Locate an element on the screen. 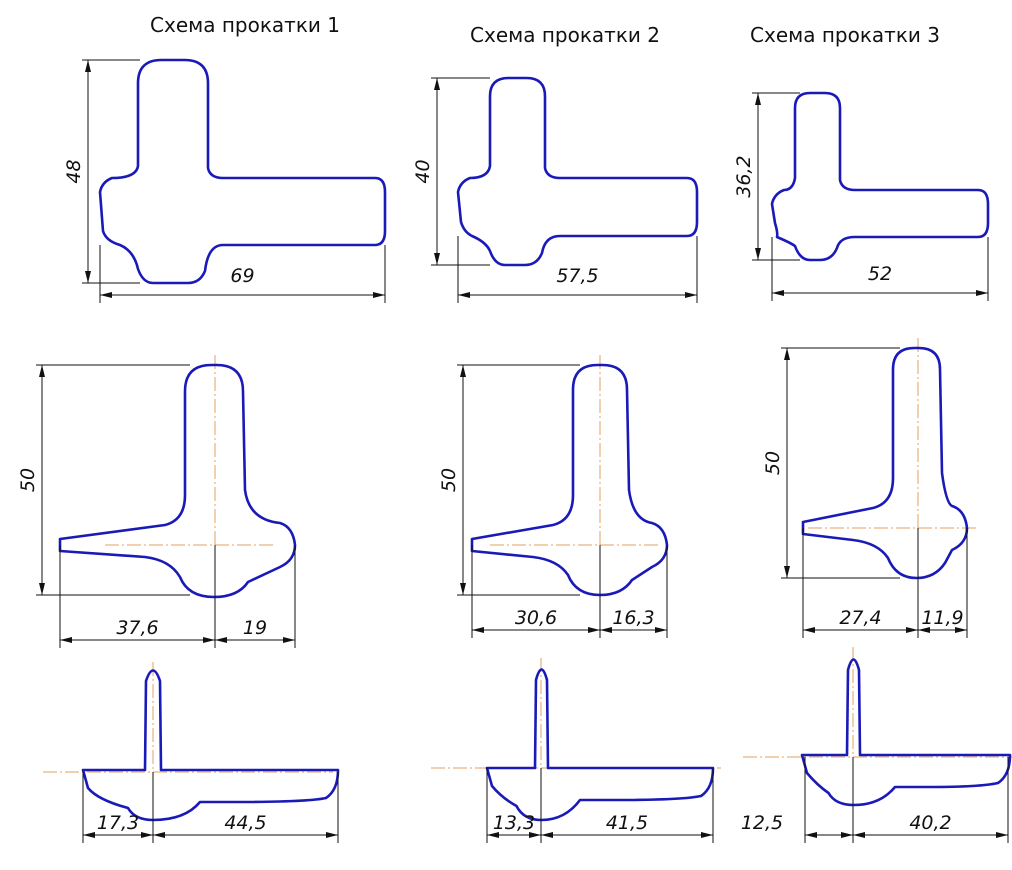  dimension-label: 69 is located at coordinates (242, 276).